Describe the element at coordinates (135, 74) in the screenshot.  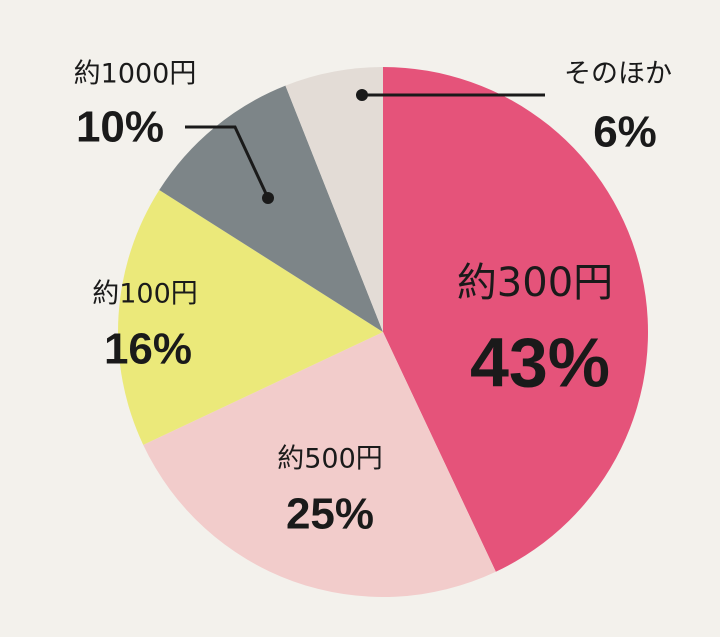
I see `slice-label: 約1000円` at that location.